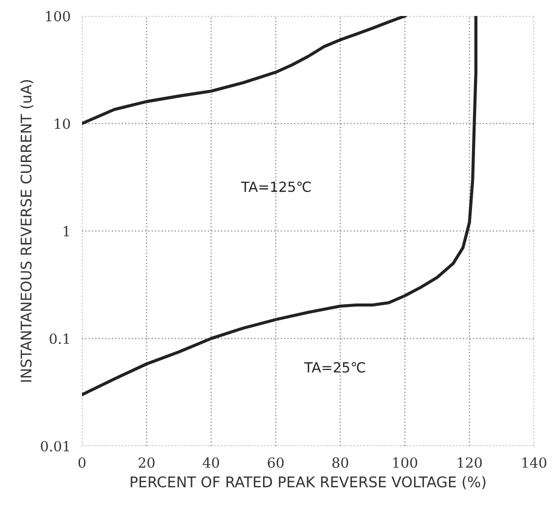 The image size is (552, 506). Describe the element at coordinates (308, 483) in the screenshot. I see `x-axis-title: PERCENT OF RATED PEAK REVERSE VOLTAGE (%)` at that location.